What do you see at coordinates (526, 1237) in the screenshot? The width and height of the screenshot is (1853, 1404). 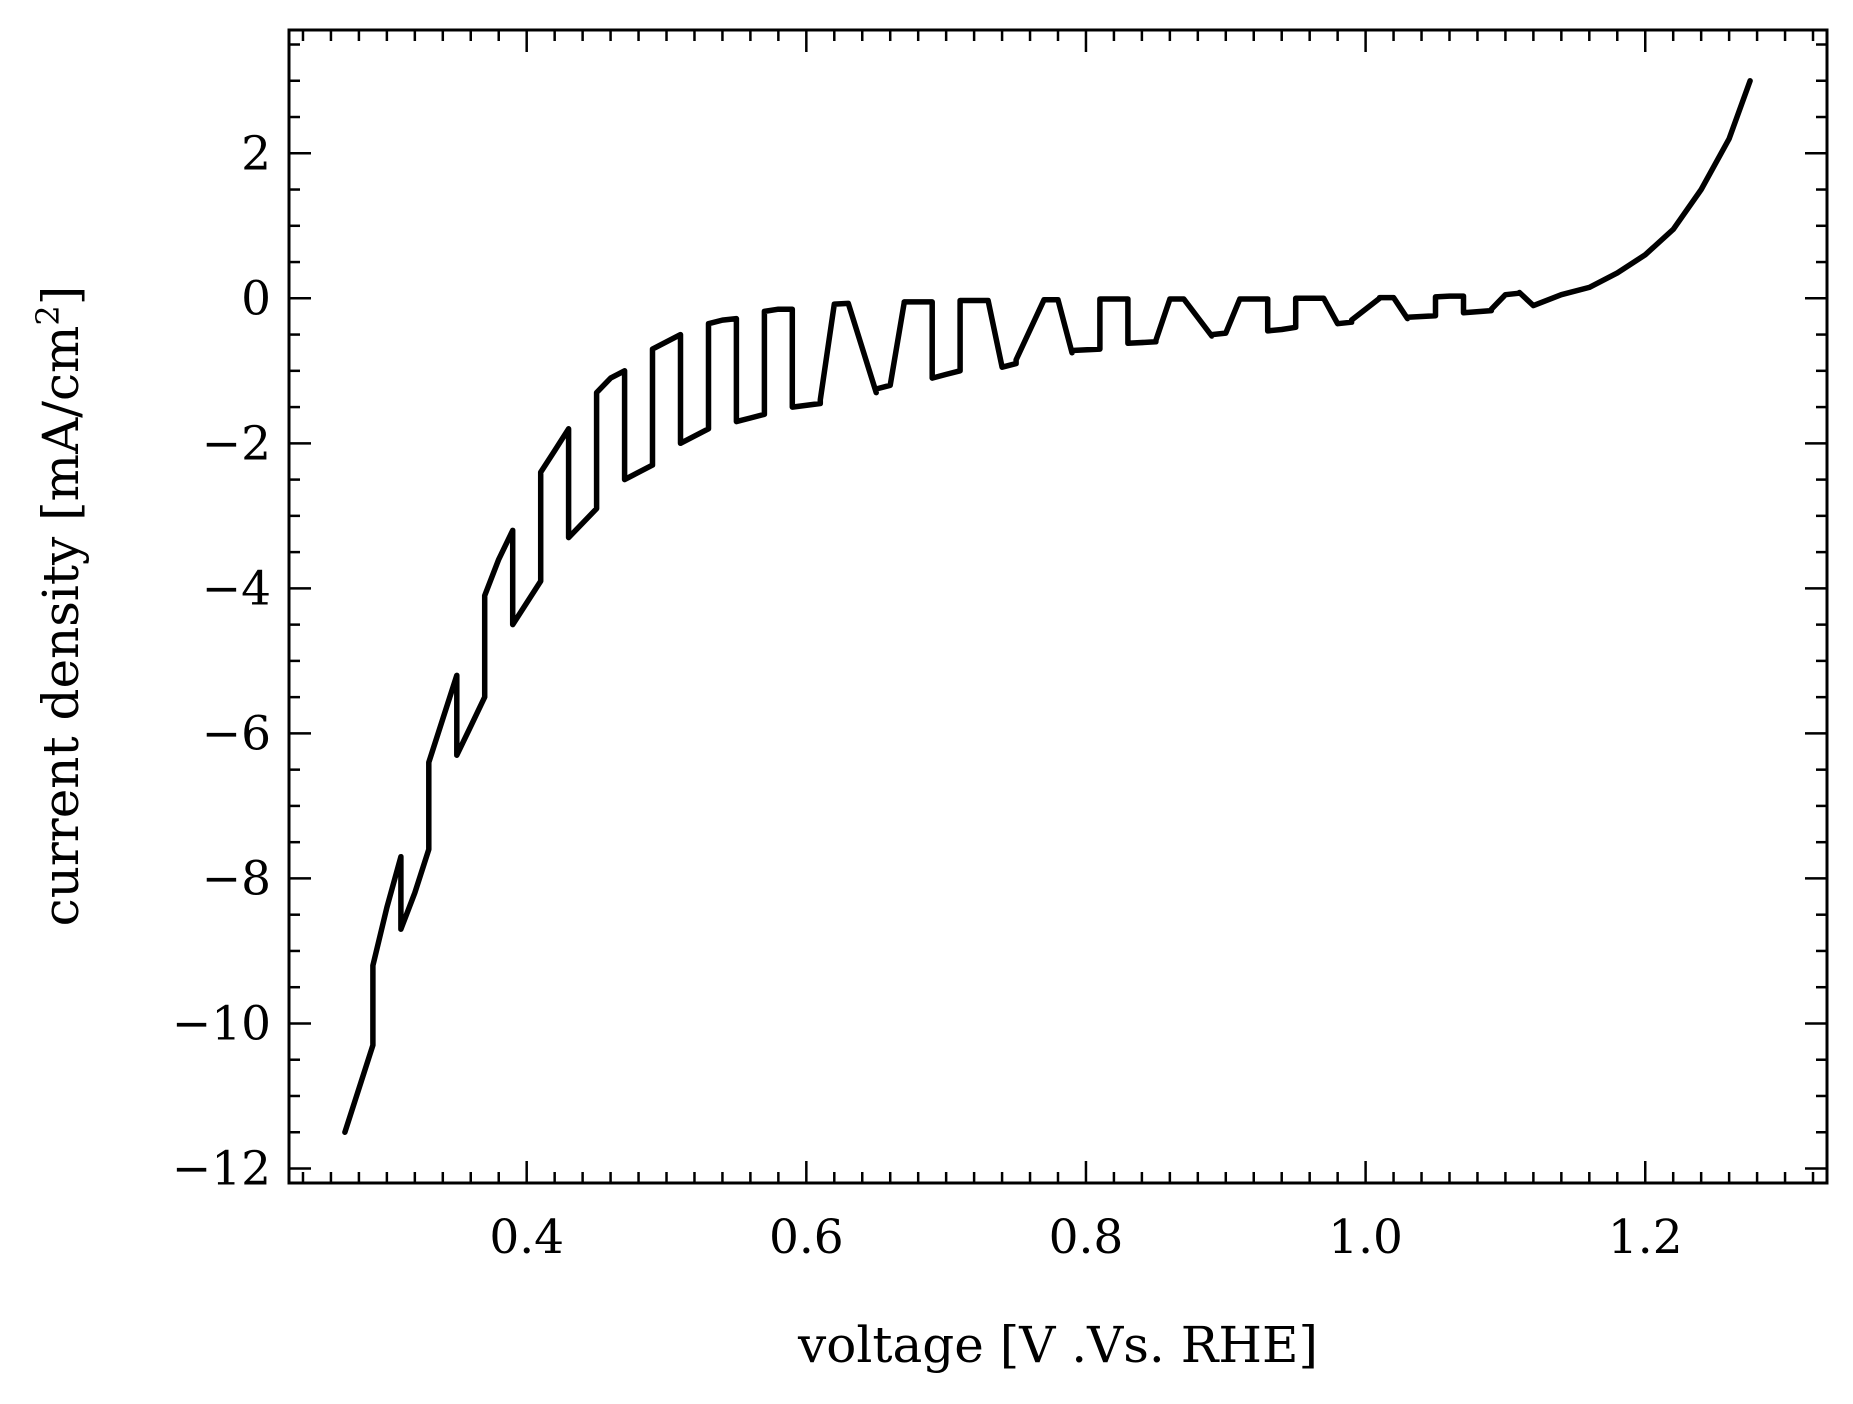 I see `x-tick-label: 0.4` at bounding box center [526, 1237].